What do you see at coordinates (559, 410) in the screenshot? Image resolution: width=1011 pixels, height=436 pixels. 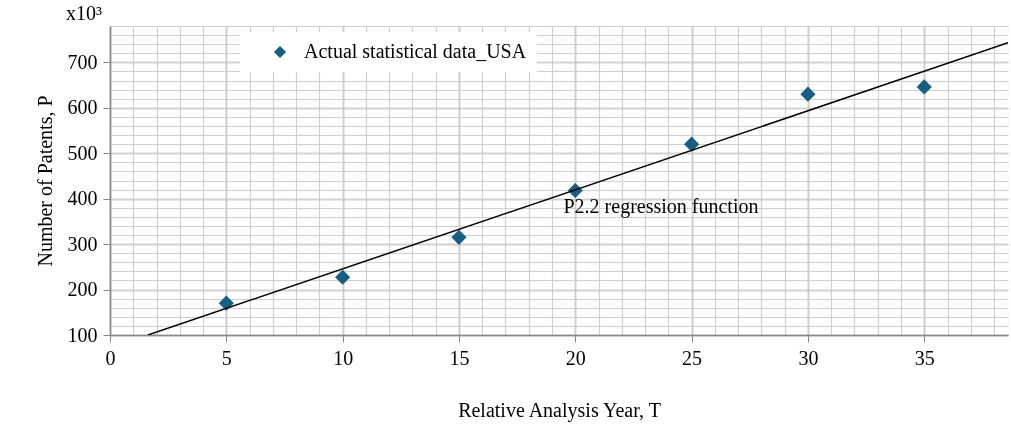 I see `x-axis-title: Relative Analysis Year, T` at bounding box center [559, 410].